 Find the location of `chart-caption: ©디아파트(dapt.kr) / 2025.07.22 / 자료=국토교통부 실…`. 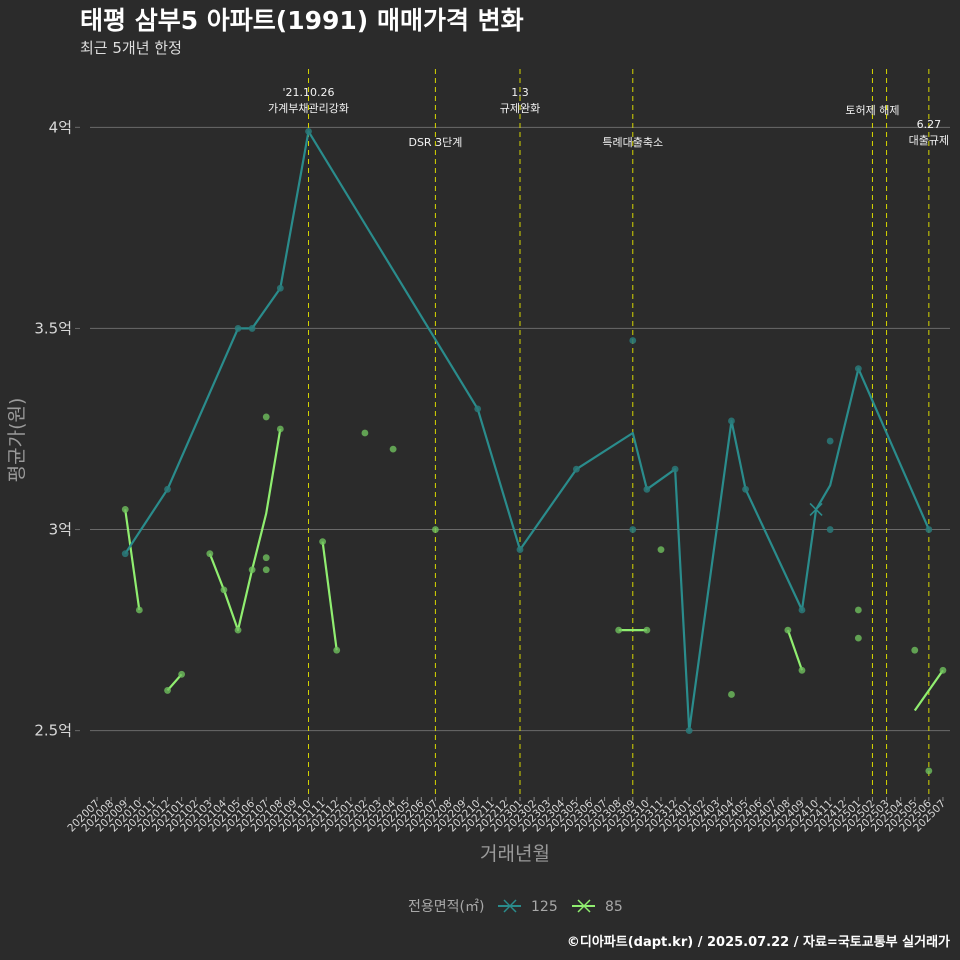

chart-caption: ©디아파트(dapt.kr) / 2025.07.22 / 자료=국토교통부 실… is located at coordinates (758, 942).